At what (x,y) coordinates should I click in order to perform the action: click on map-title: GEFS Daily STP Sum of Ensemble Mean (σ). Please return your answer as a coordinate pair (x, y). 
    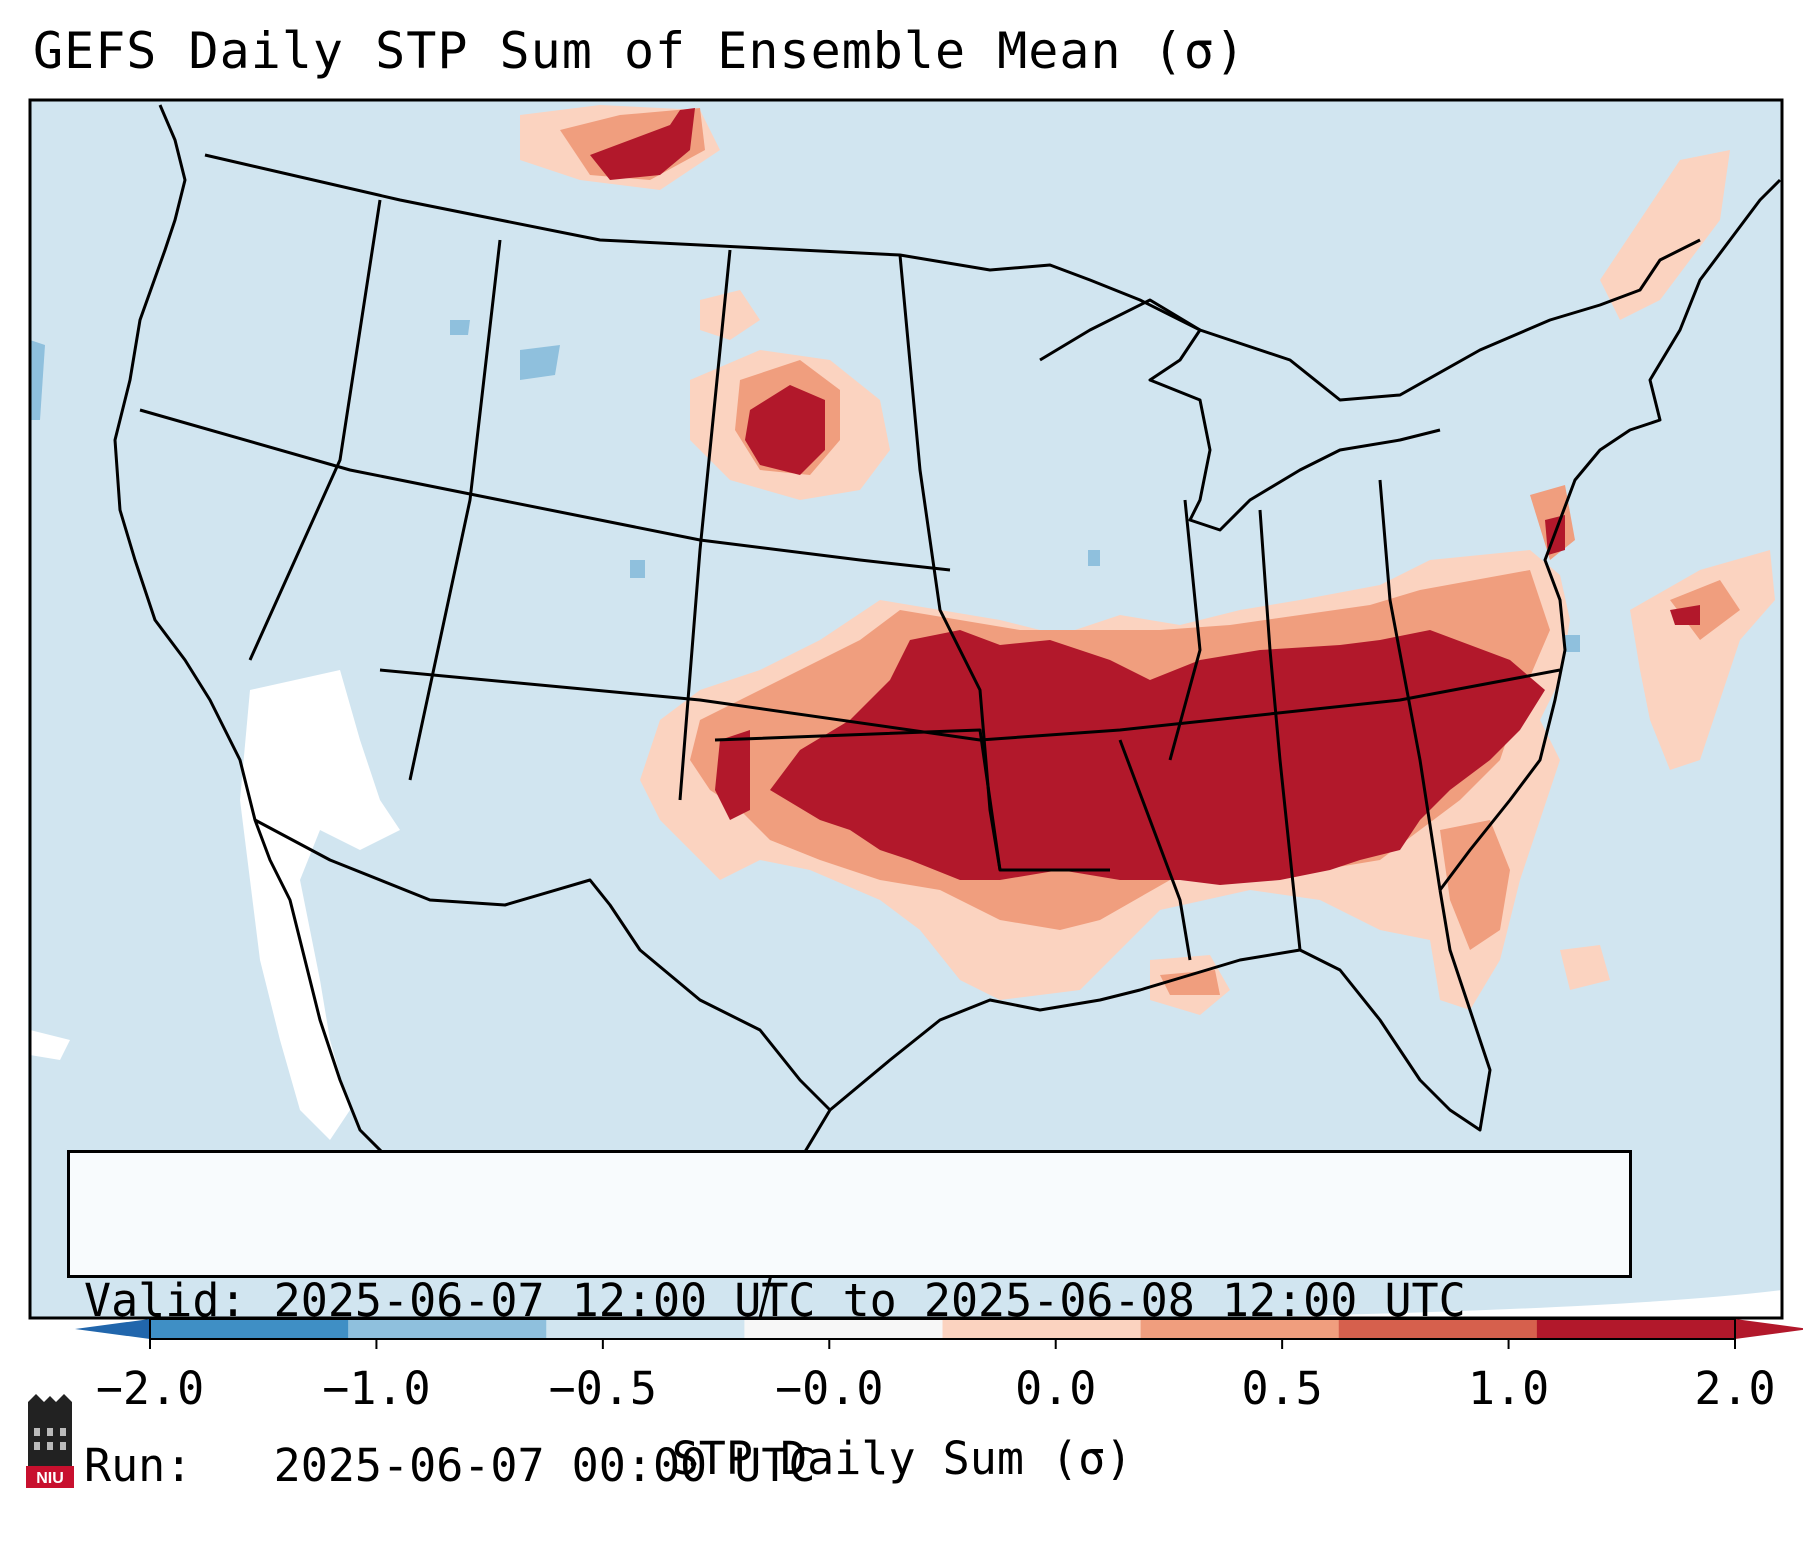
    Looking at the image, I should click on (639, 51).